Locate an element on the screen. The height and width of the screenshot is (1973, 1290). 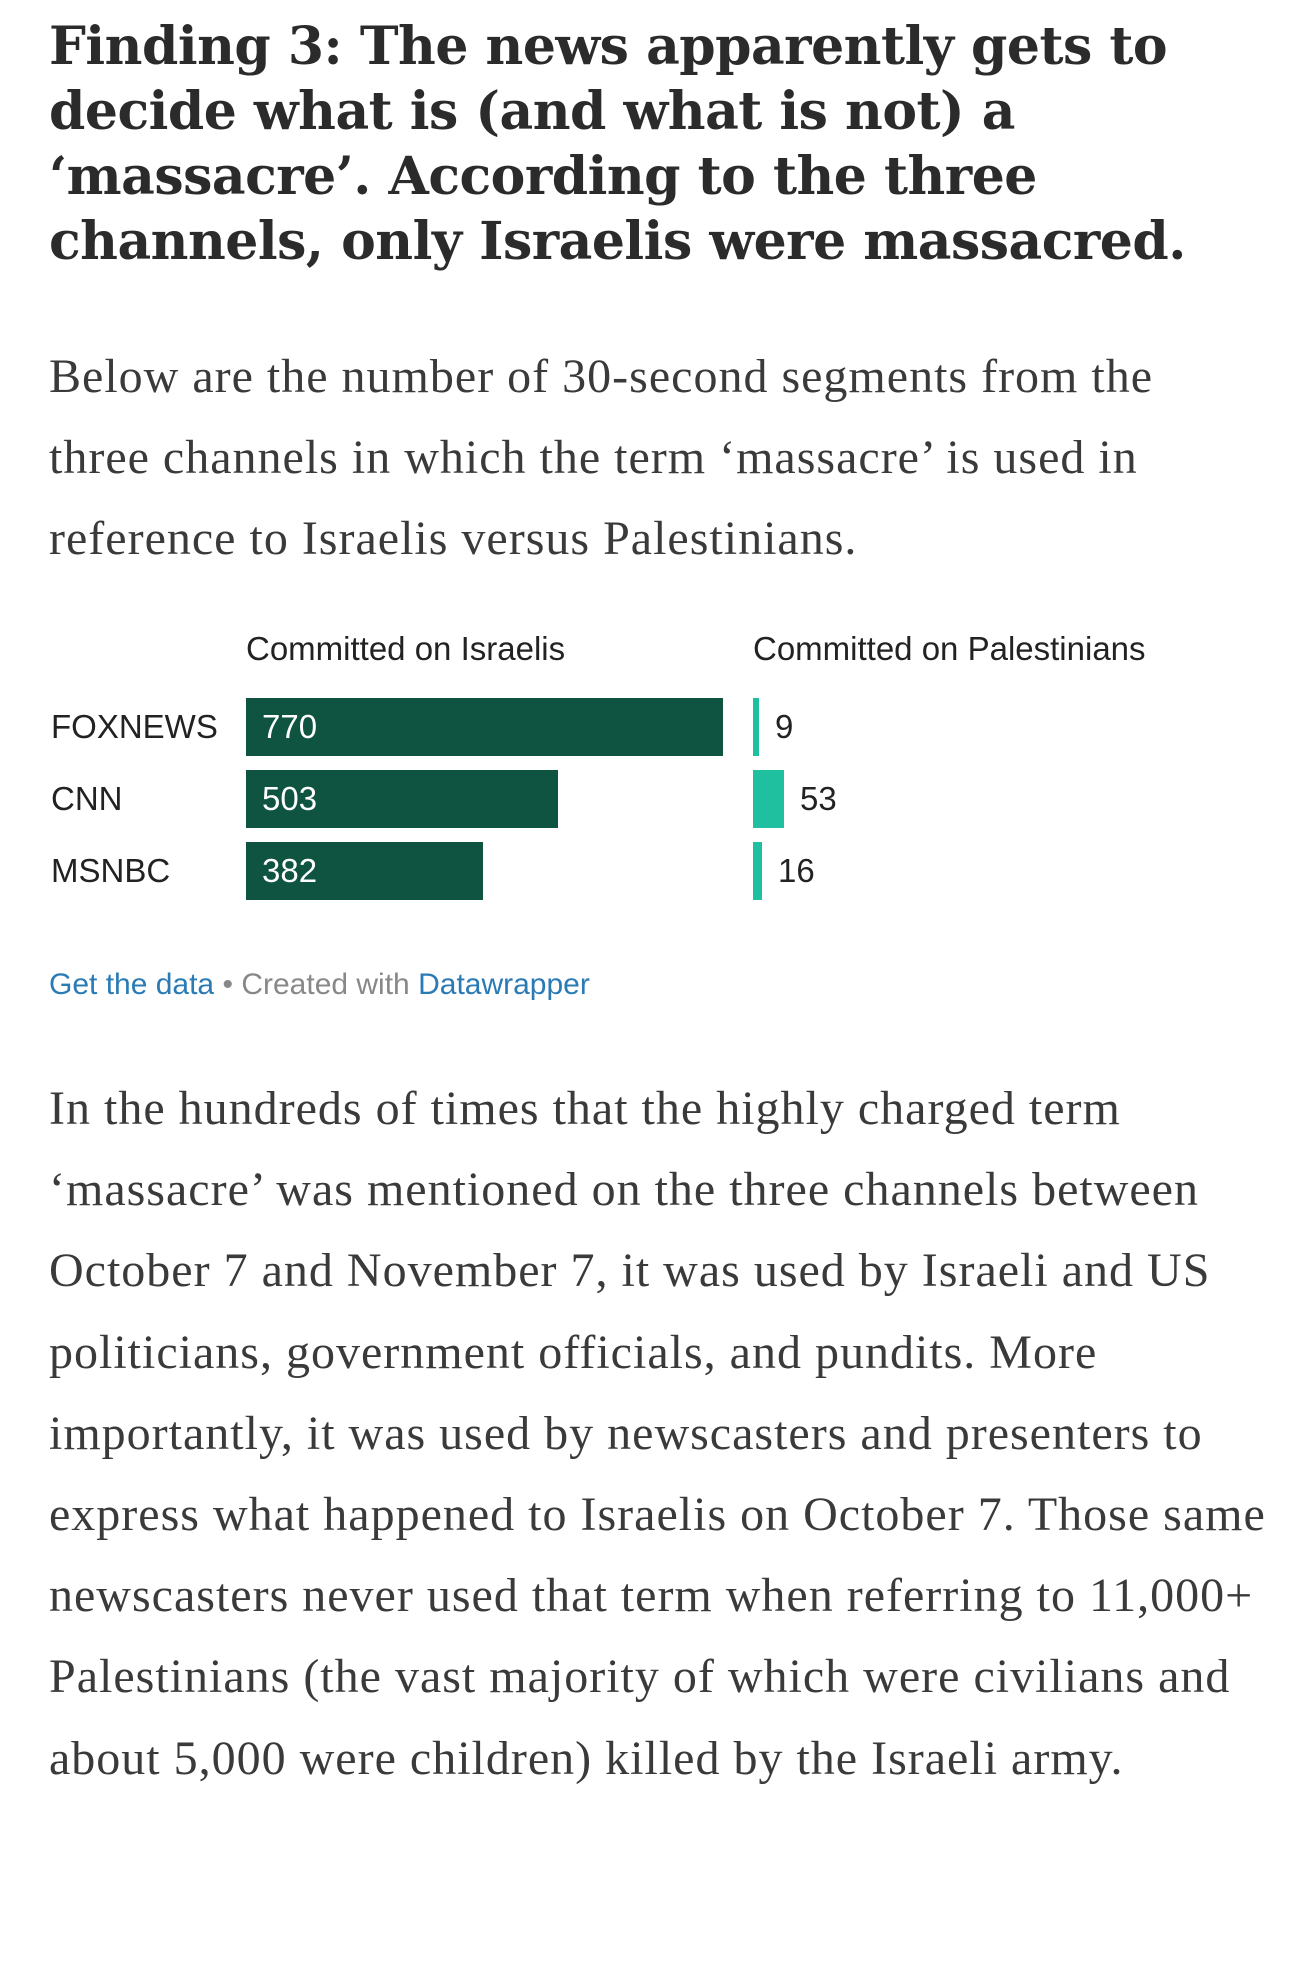
column-title-palestinians: Committed on Palestinians is located at coordinates (949, 648).